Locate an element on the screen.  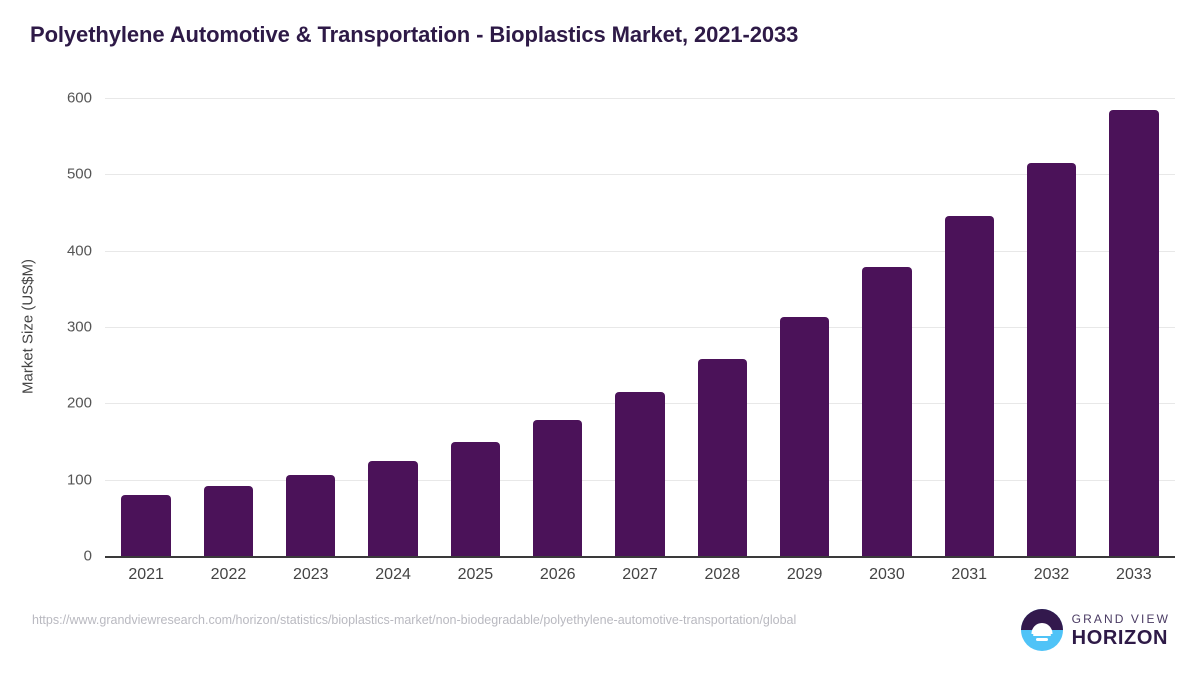
x-tick-label: 2032 is located at coordinates (1051, 574).